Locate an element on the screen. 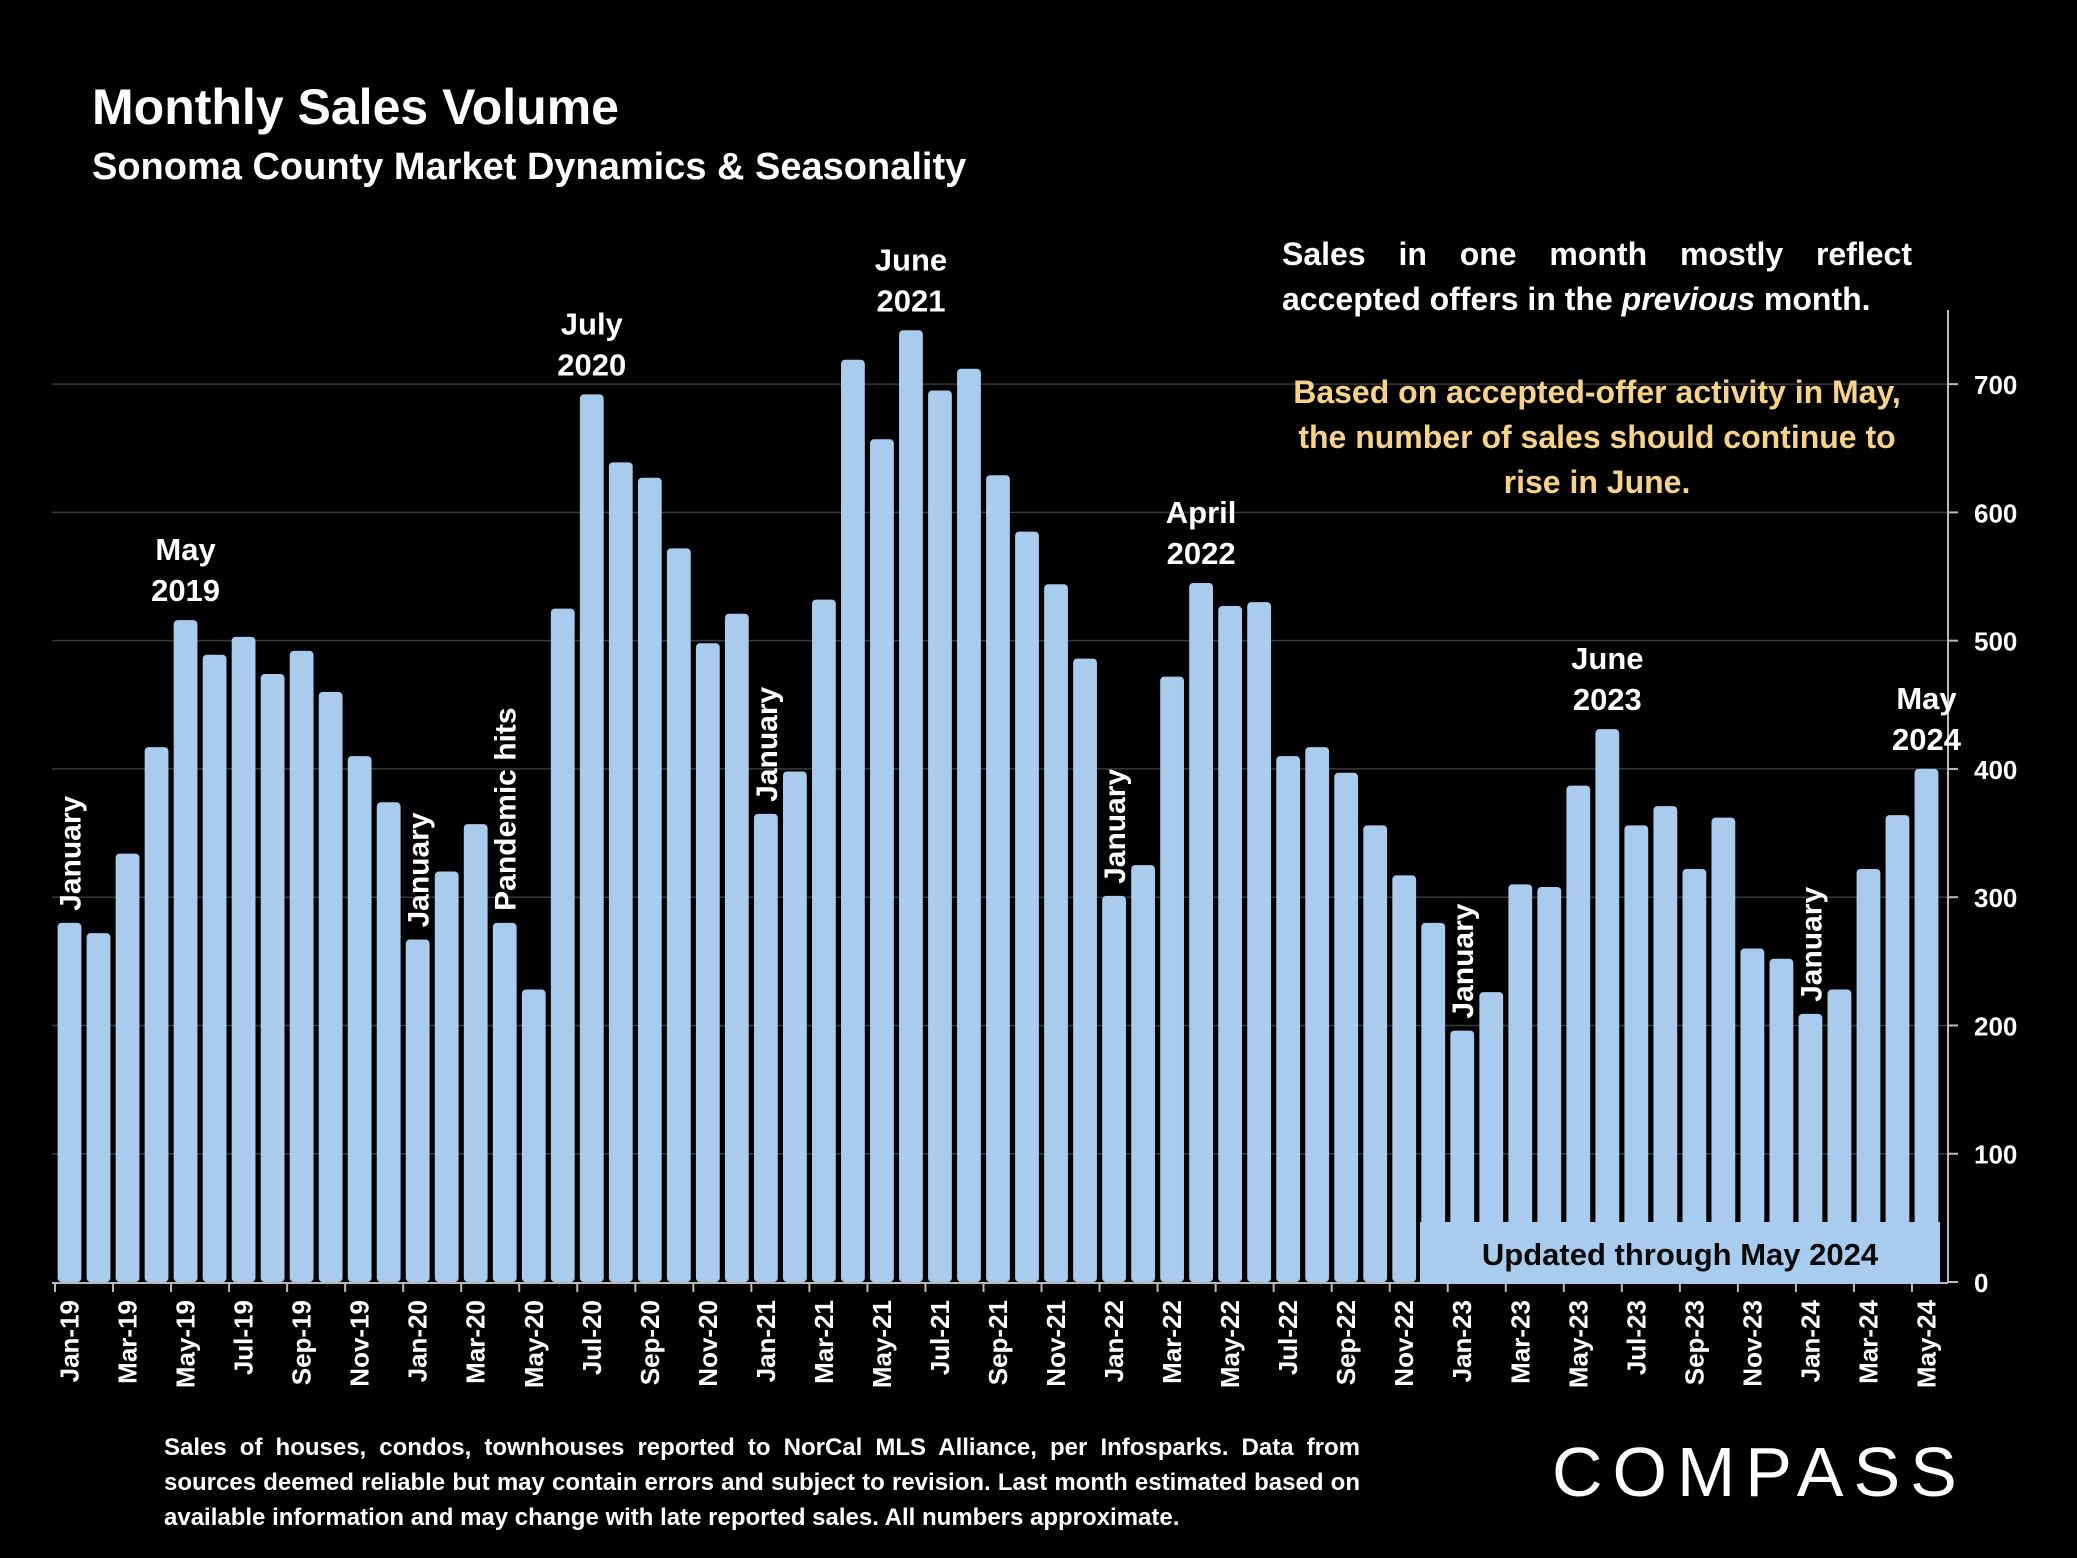 The height and width of the screenshot is (1558, 2077). x-tick-label: May-24 is located at coordinates (1926, 1343).